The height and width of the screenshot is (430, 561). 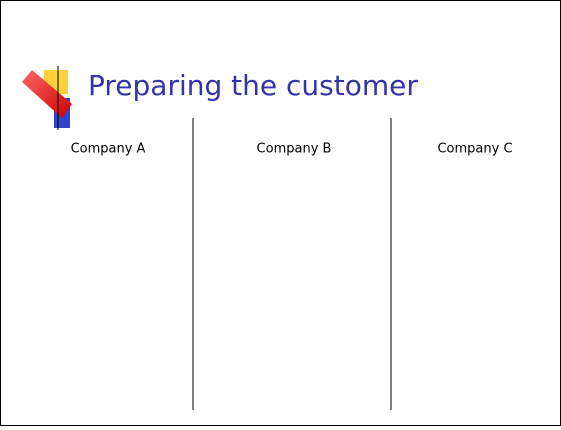 What do you see at coordinates (474, 149) in the screenshot?
I see `column-header: Company C` at bounding box center [474, 149].